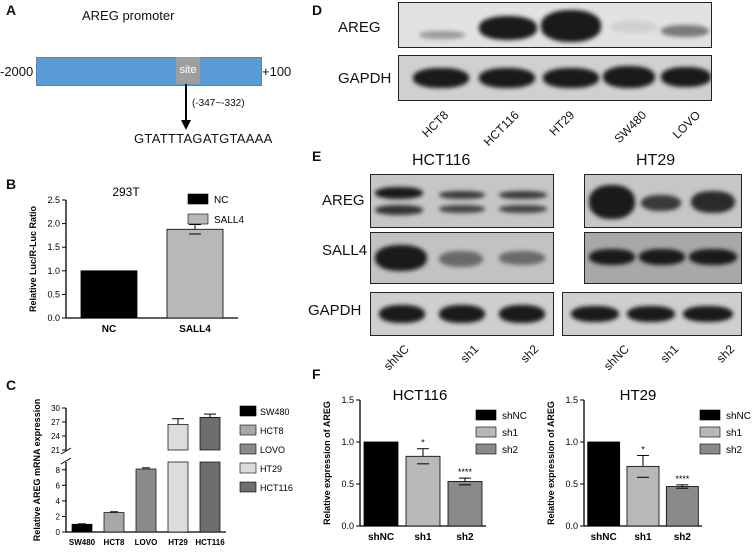 The image size is (753, 559). Describe the element at coordinates (343, 200) in the screenshot. I see `blot-e-row-areg: AREG` at that location.